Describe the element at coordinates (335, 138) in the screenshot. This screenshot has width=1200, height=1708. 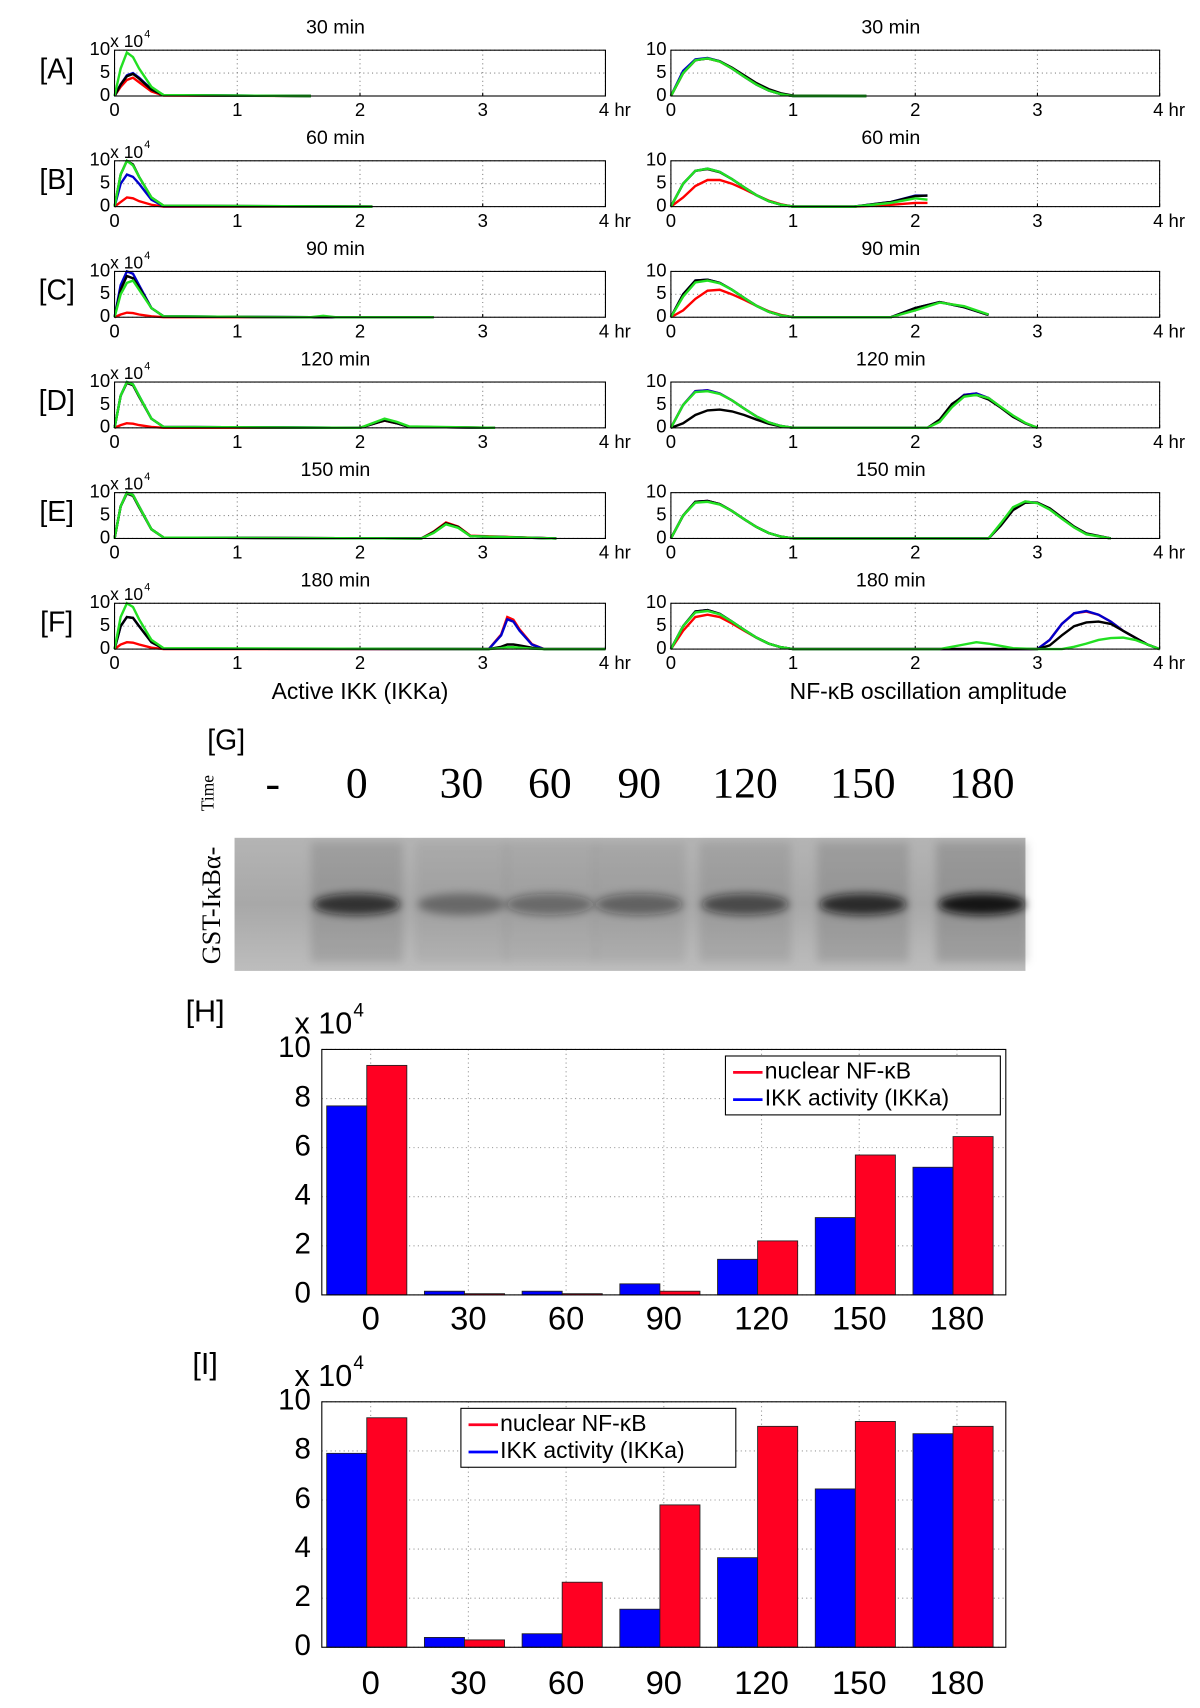
I see `panel-title: 60 min` at that location.